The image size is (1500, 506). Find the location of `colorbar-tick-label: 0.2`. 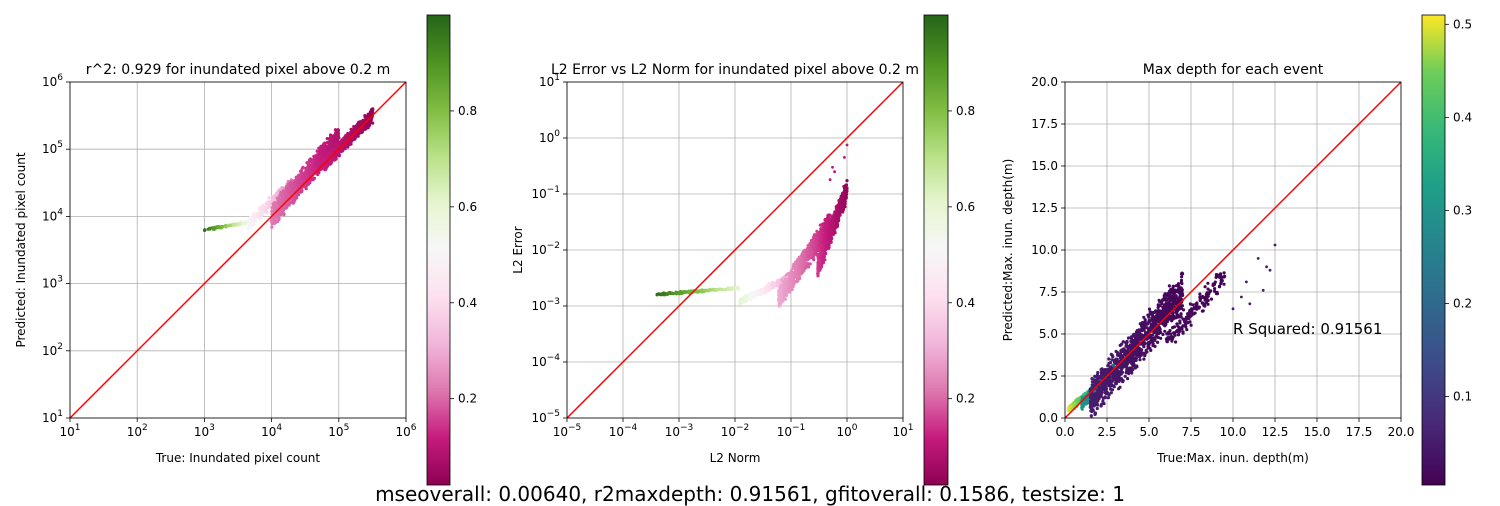

colorbar-tick-label: 0.2 is located at coordinates (965, 399).